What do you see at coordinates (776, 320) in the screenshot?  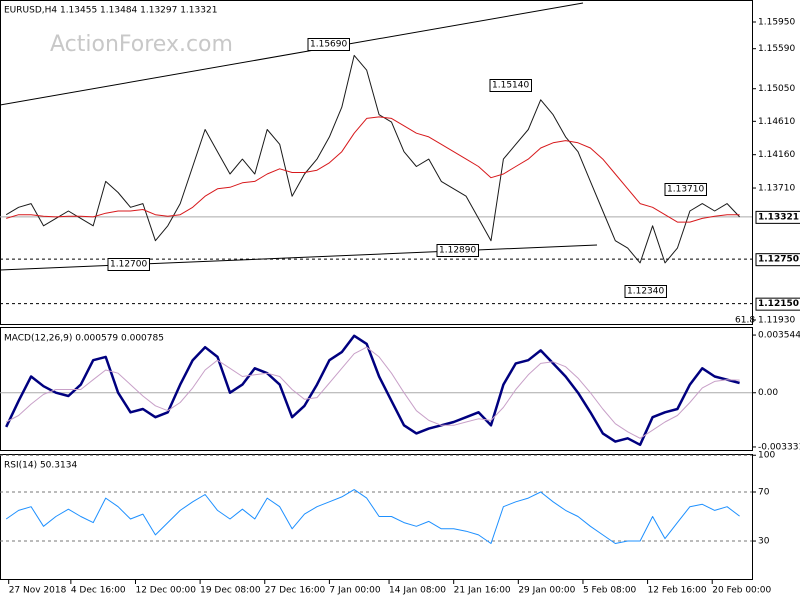 I see `y-tick-label: 1.11930` at bounding box center [776, 320].